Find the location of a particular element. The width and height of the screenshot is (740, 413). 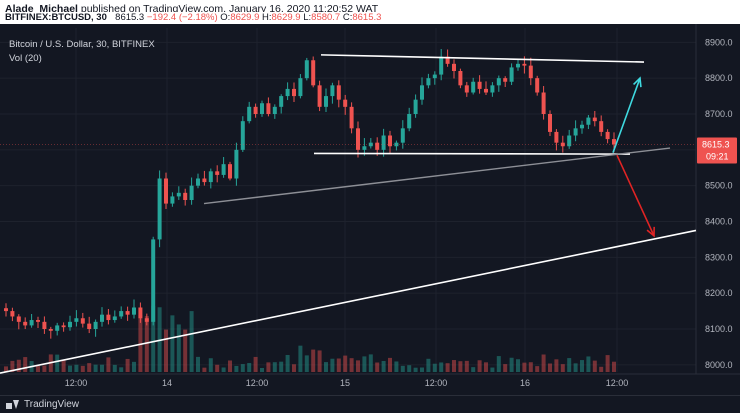

legend-title: Bitcoin / U.S. Dollar, 30, BITFINEX is located at coordinates (82, 44).